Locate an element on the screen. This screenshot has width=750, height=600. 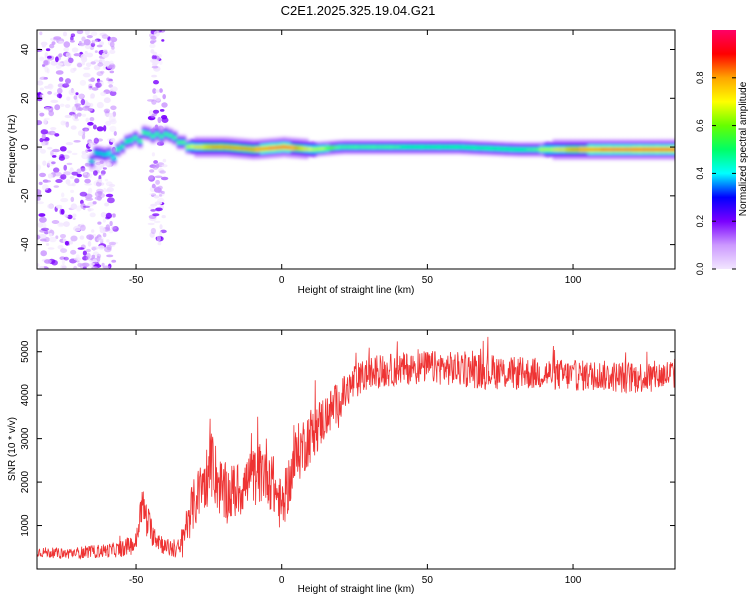
colorbar-tick-label: 0.2 is located at coordinates (700, 221).